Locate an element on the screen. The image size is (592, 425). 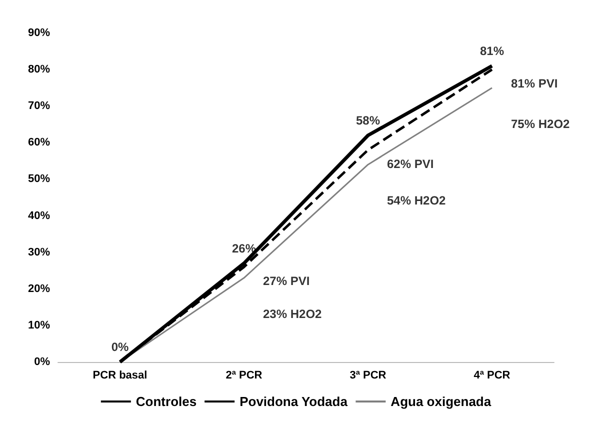
legend-label: Povidona Yodada is located at coordinates (294, 401).